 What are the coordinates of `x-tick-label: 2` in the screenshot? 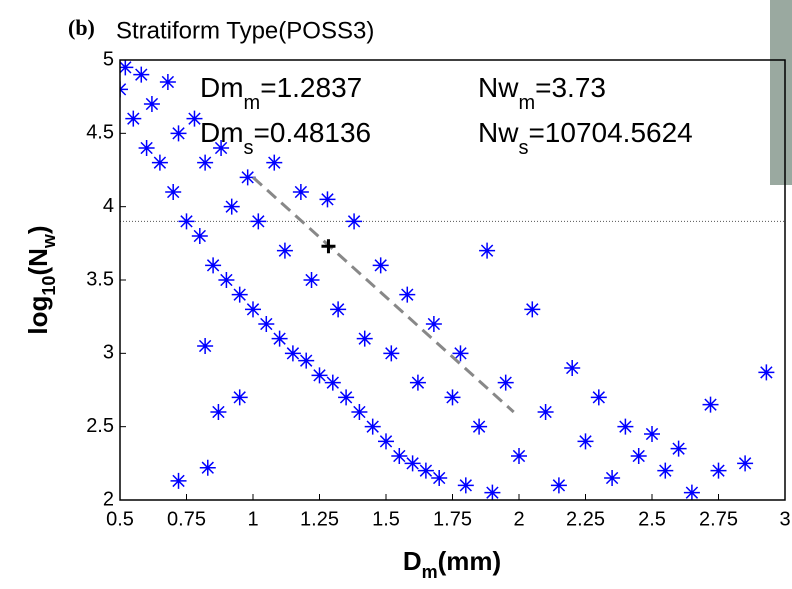 It's located at (518, 519).